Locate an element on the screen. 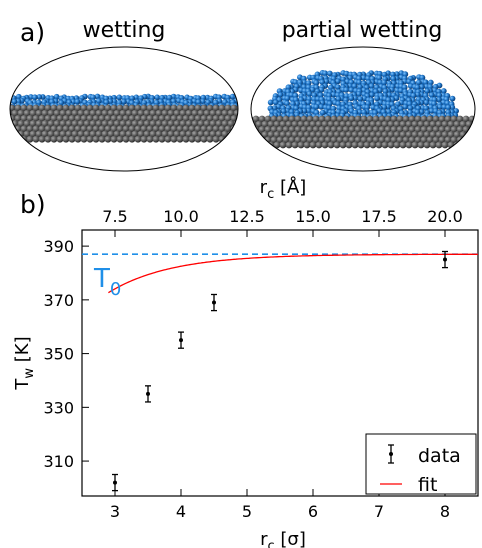 Image resolution: width=482 pixels, height=548 pixels. svg-text: Tw [K] is located at coordinates (24, 363).